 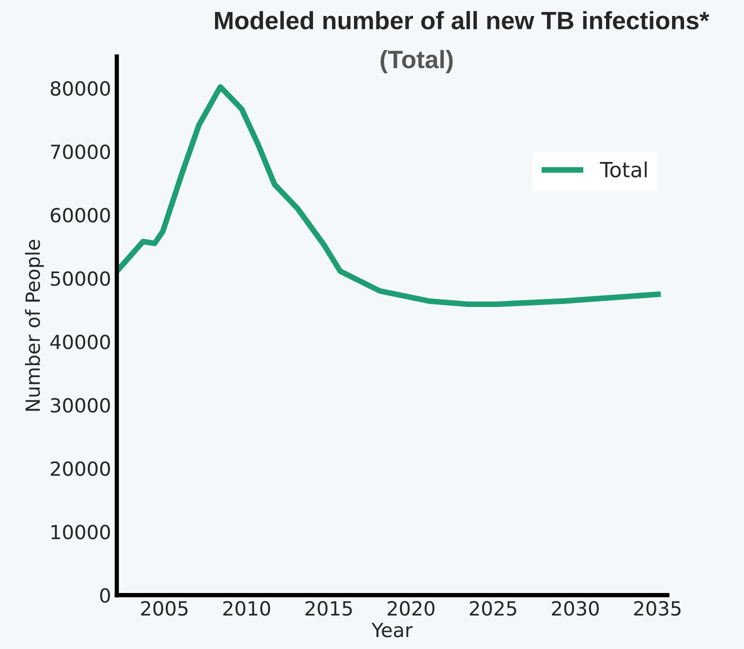 What do you see at coordinates (81, 532) in the screenshot?
I see `y-tick-label: 10000` at bounding box center [81, 532].